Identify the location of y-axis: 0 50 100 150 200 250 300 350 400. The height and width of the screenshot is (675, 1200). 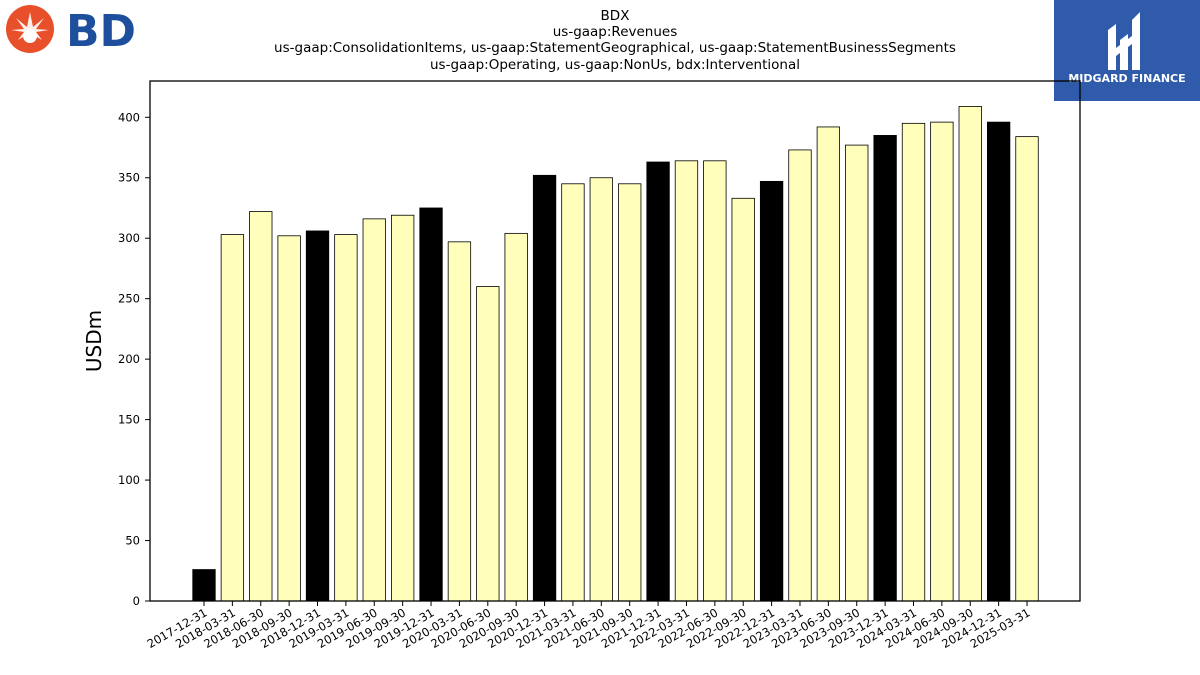
(134, 359).